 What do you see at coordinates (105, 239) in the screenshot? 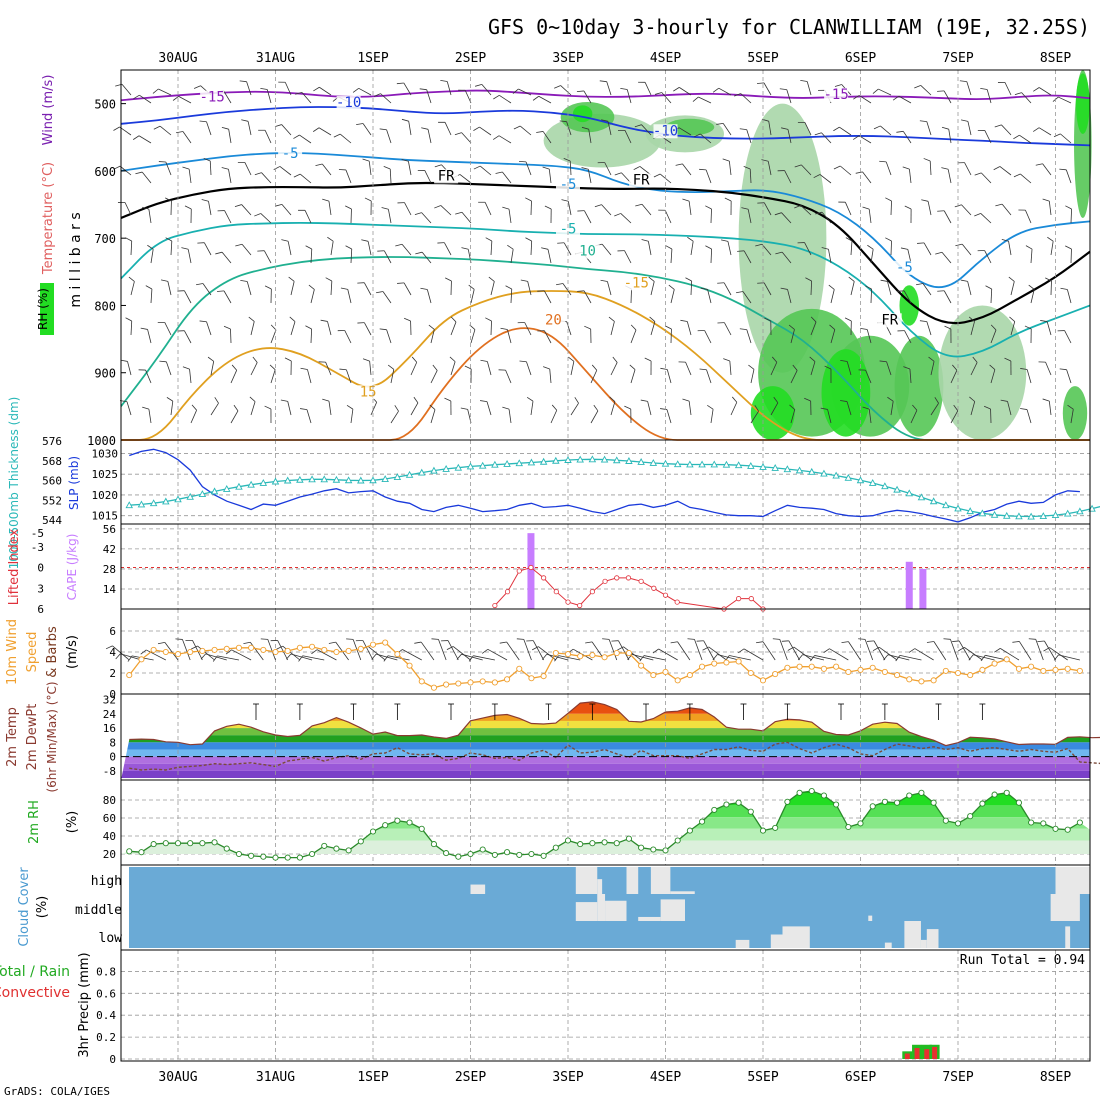
I see `pressure-tick-label: 700` at bounding box center [105, 239].